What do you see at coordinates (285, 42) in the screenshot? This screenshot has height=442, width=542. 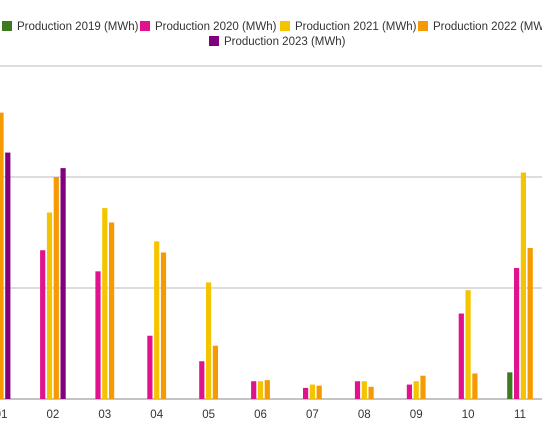 I see `legend-label: Production 2023 (MWh)` at bounding box center [285, 42].